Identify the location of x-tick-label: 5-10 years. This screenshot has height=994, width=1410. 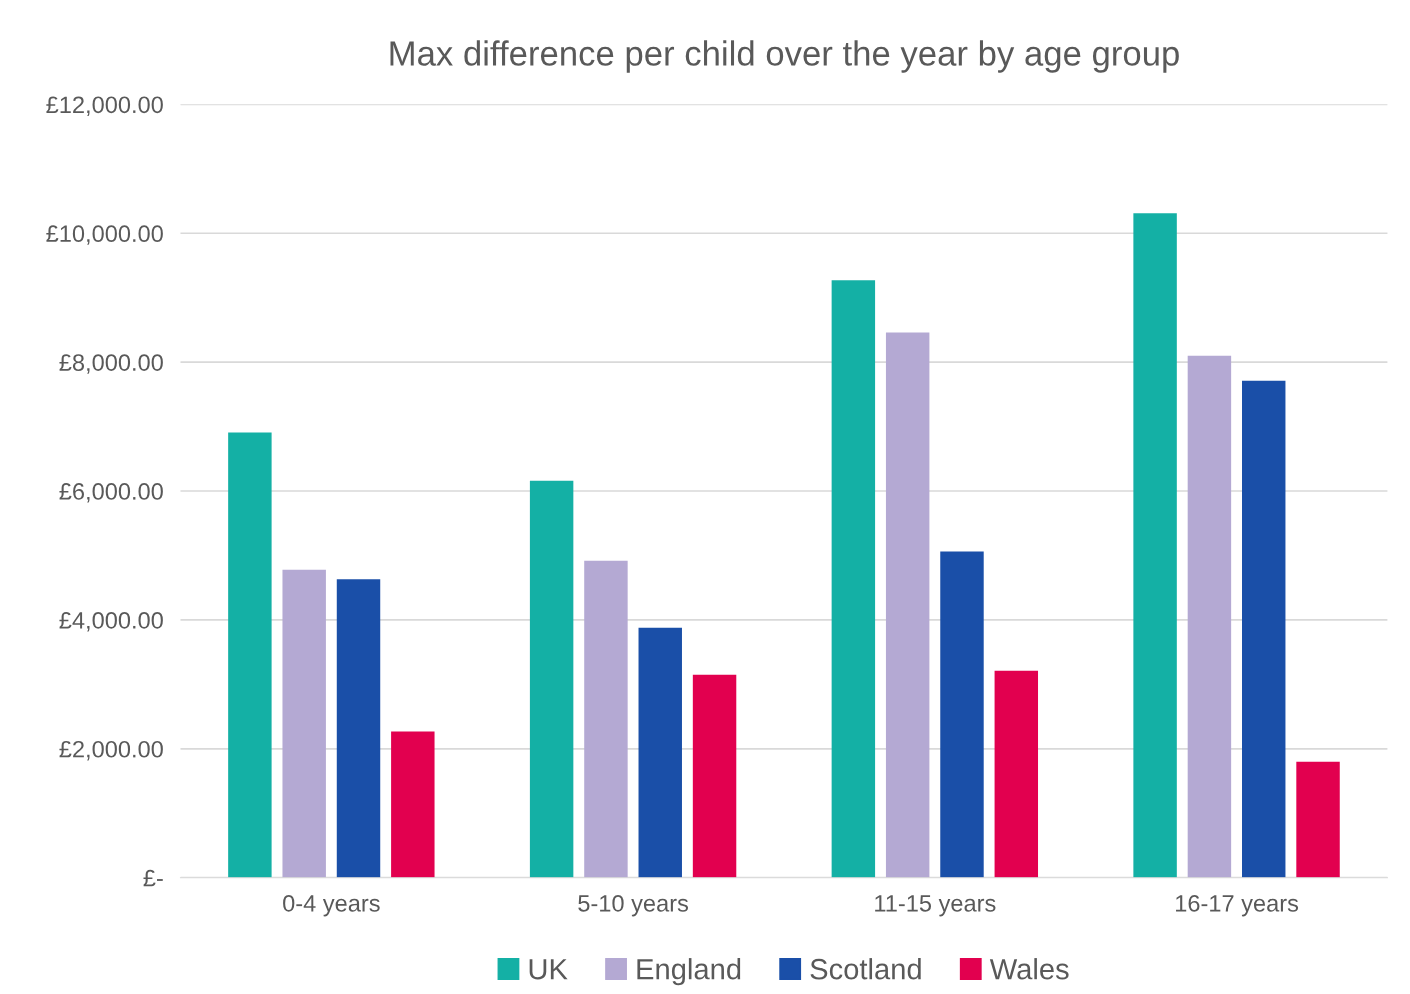
(633, 905).